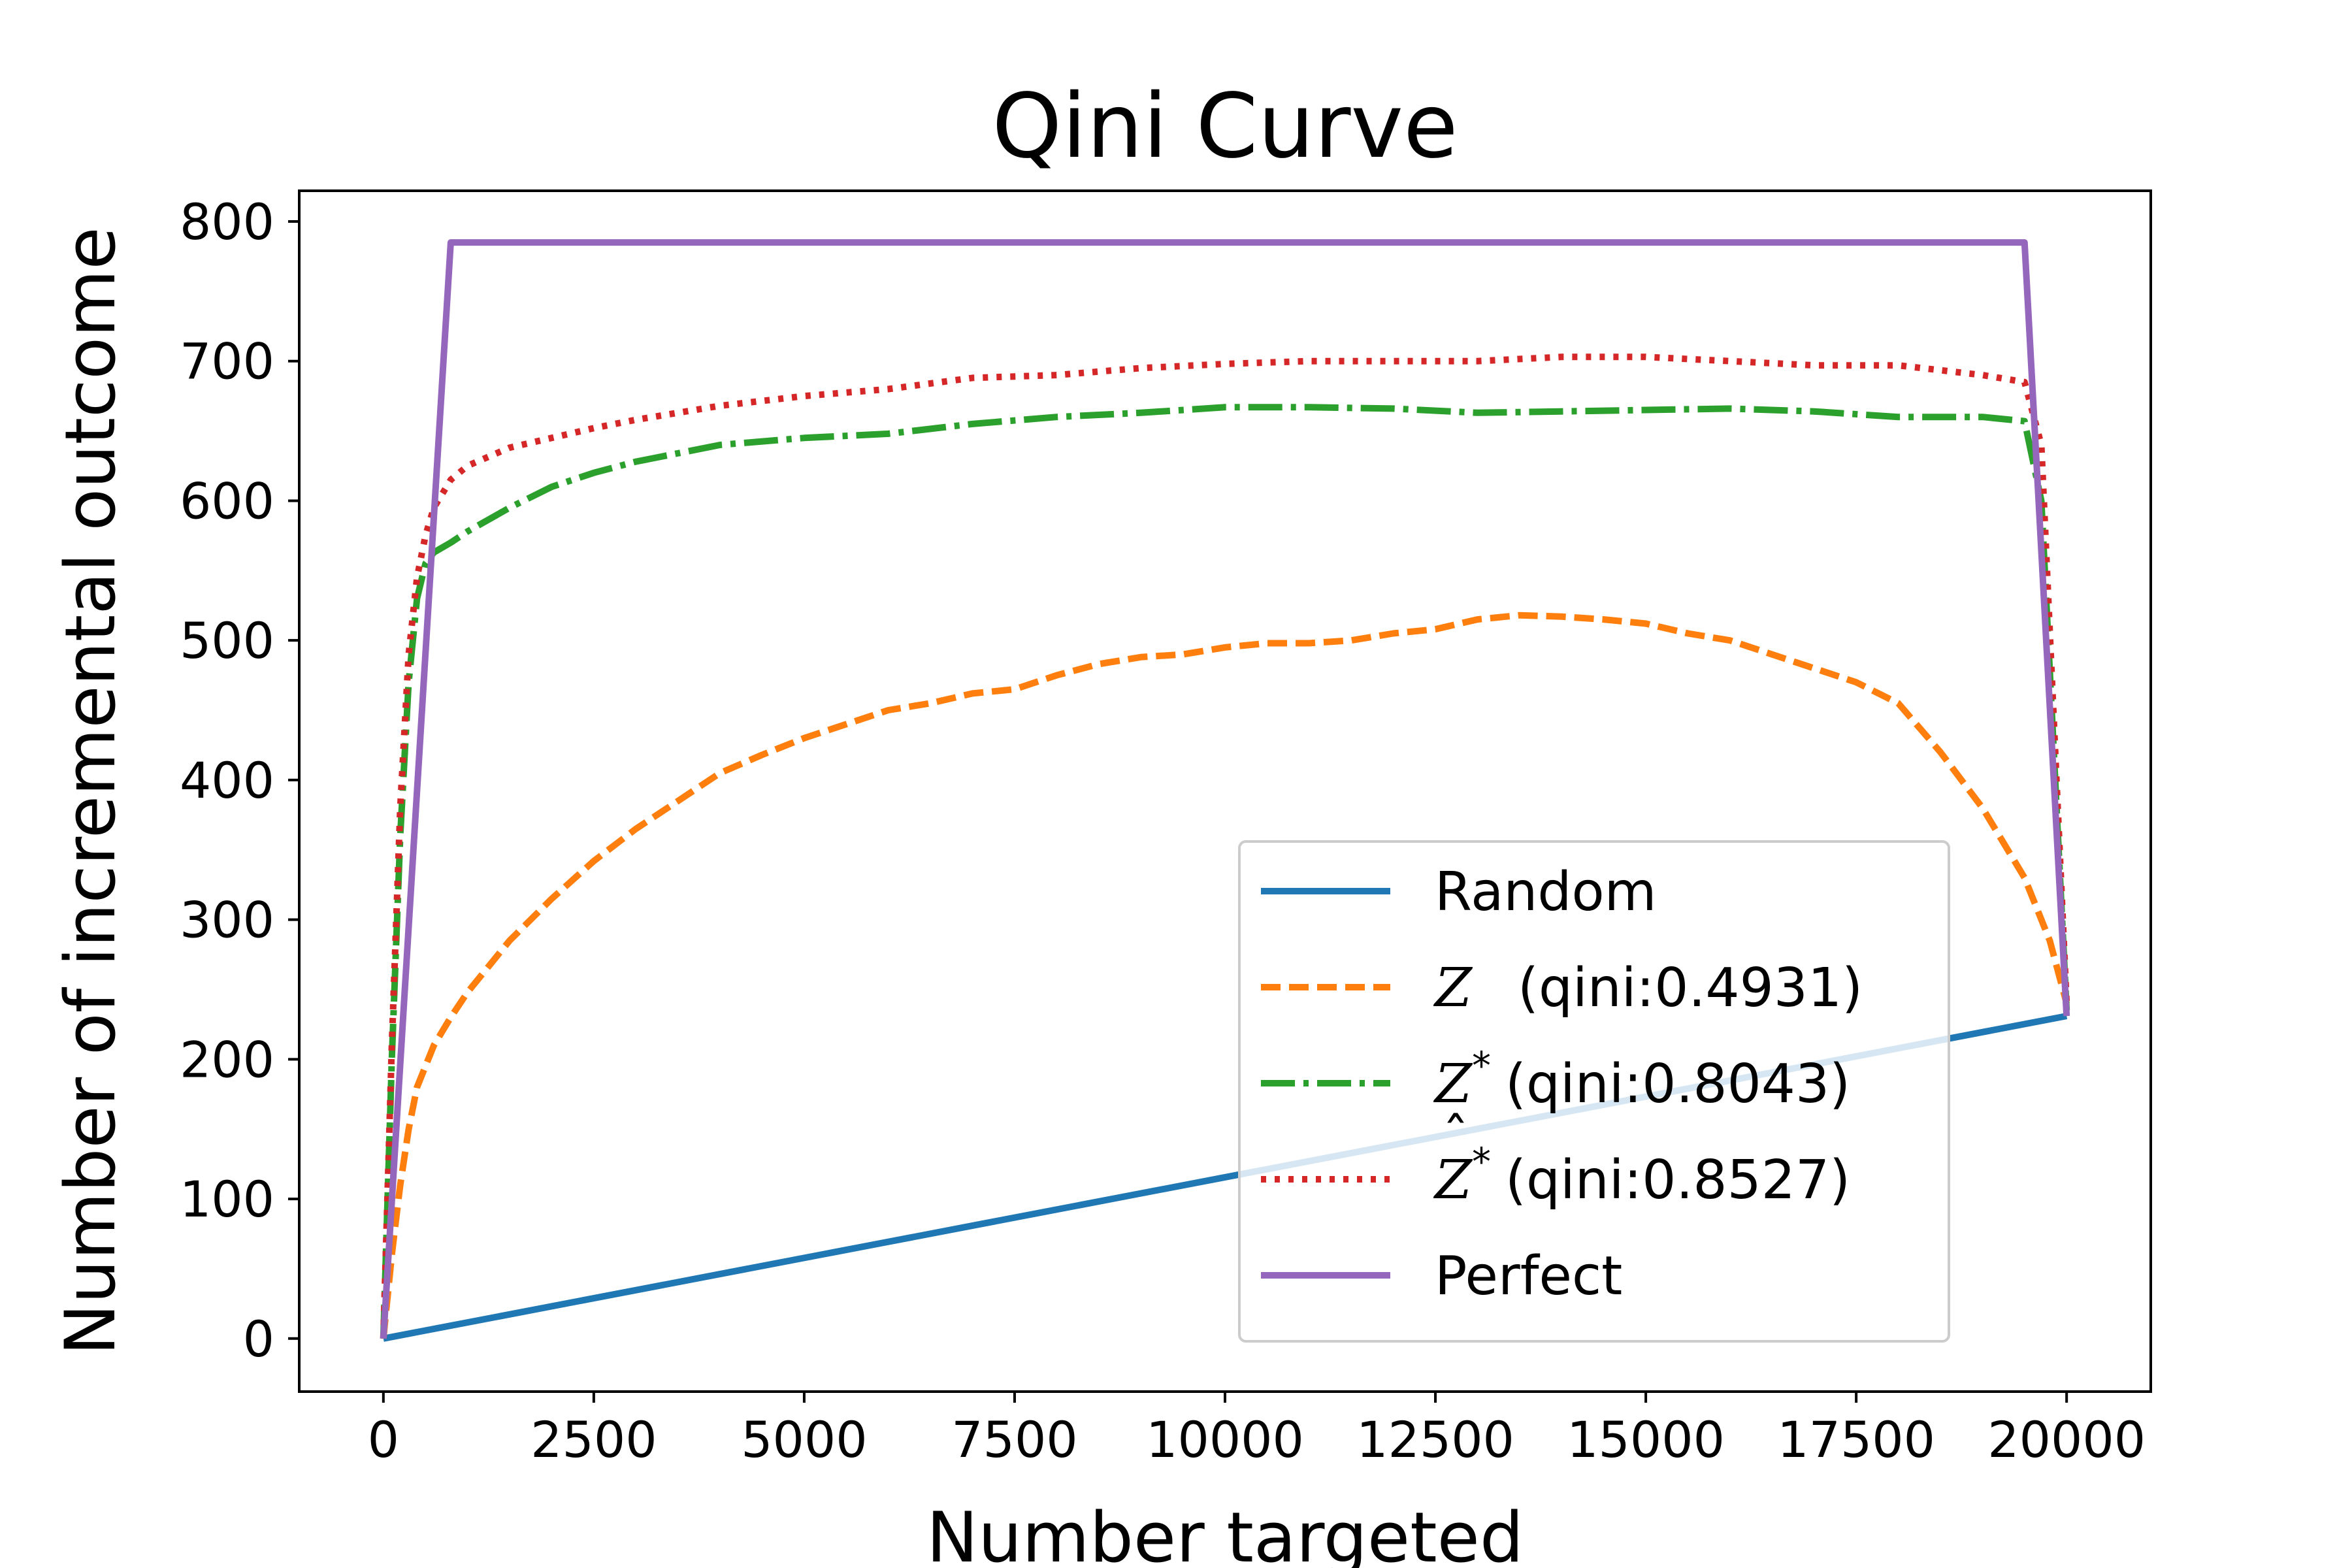 This screenshot has height=1568, width=2352. What do you see at coordinates (227, 780) in the screenshot?
I see `y-tick-label: 400` at bounding box center [227, 780].